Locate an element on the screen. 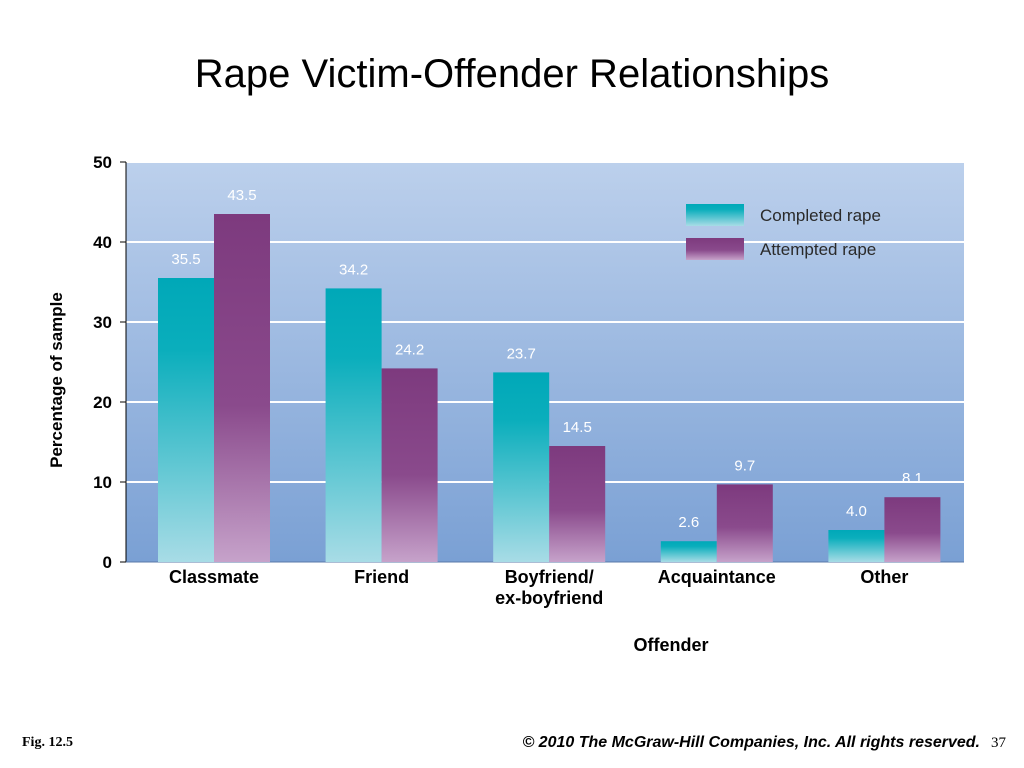 This screenshot has width=1024, height=768. legend-label: Attempted rape is located at coordinates (818, 249).